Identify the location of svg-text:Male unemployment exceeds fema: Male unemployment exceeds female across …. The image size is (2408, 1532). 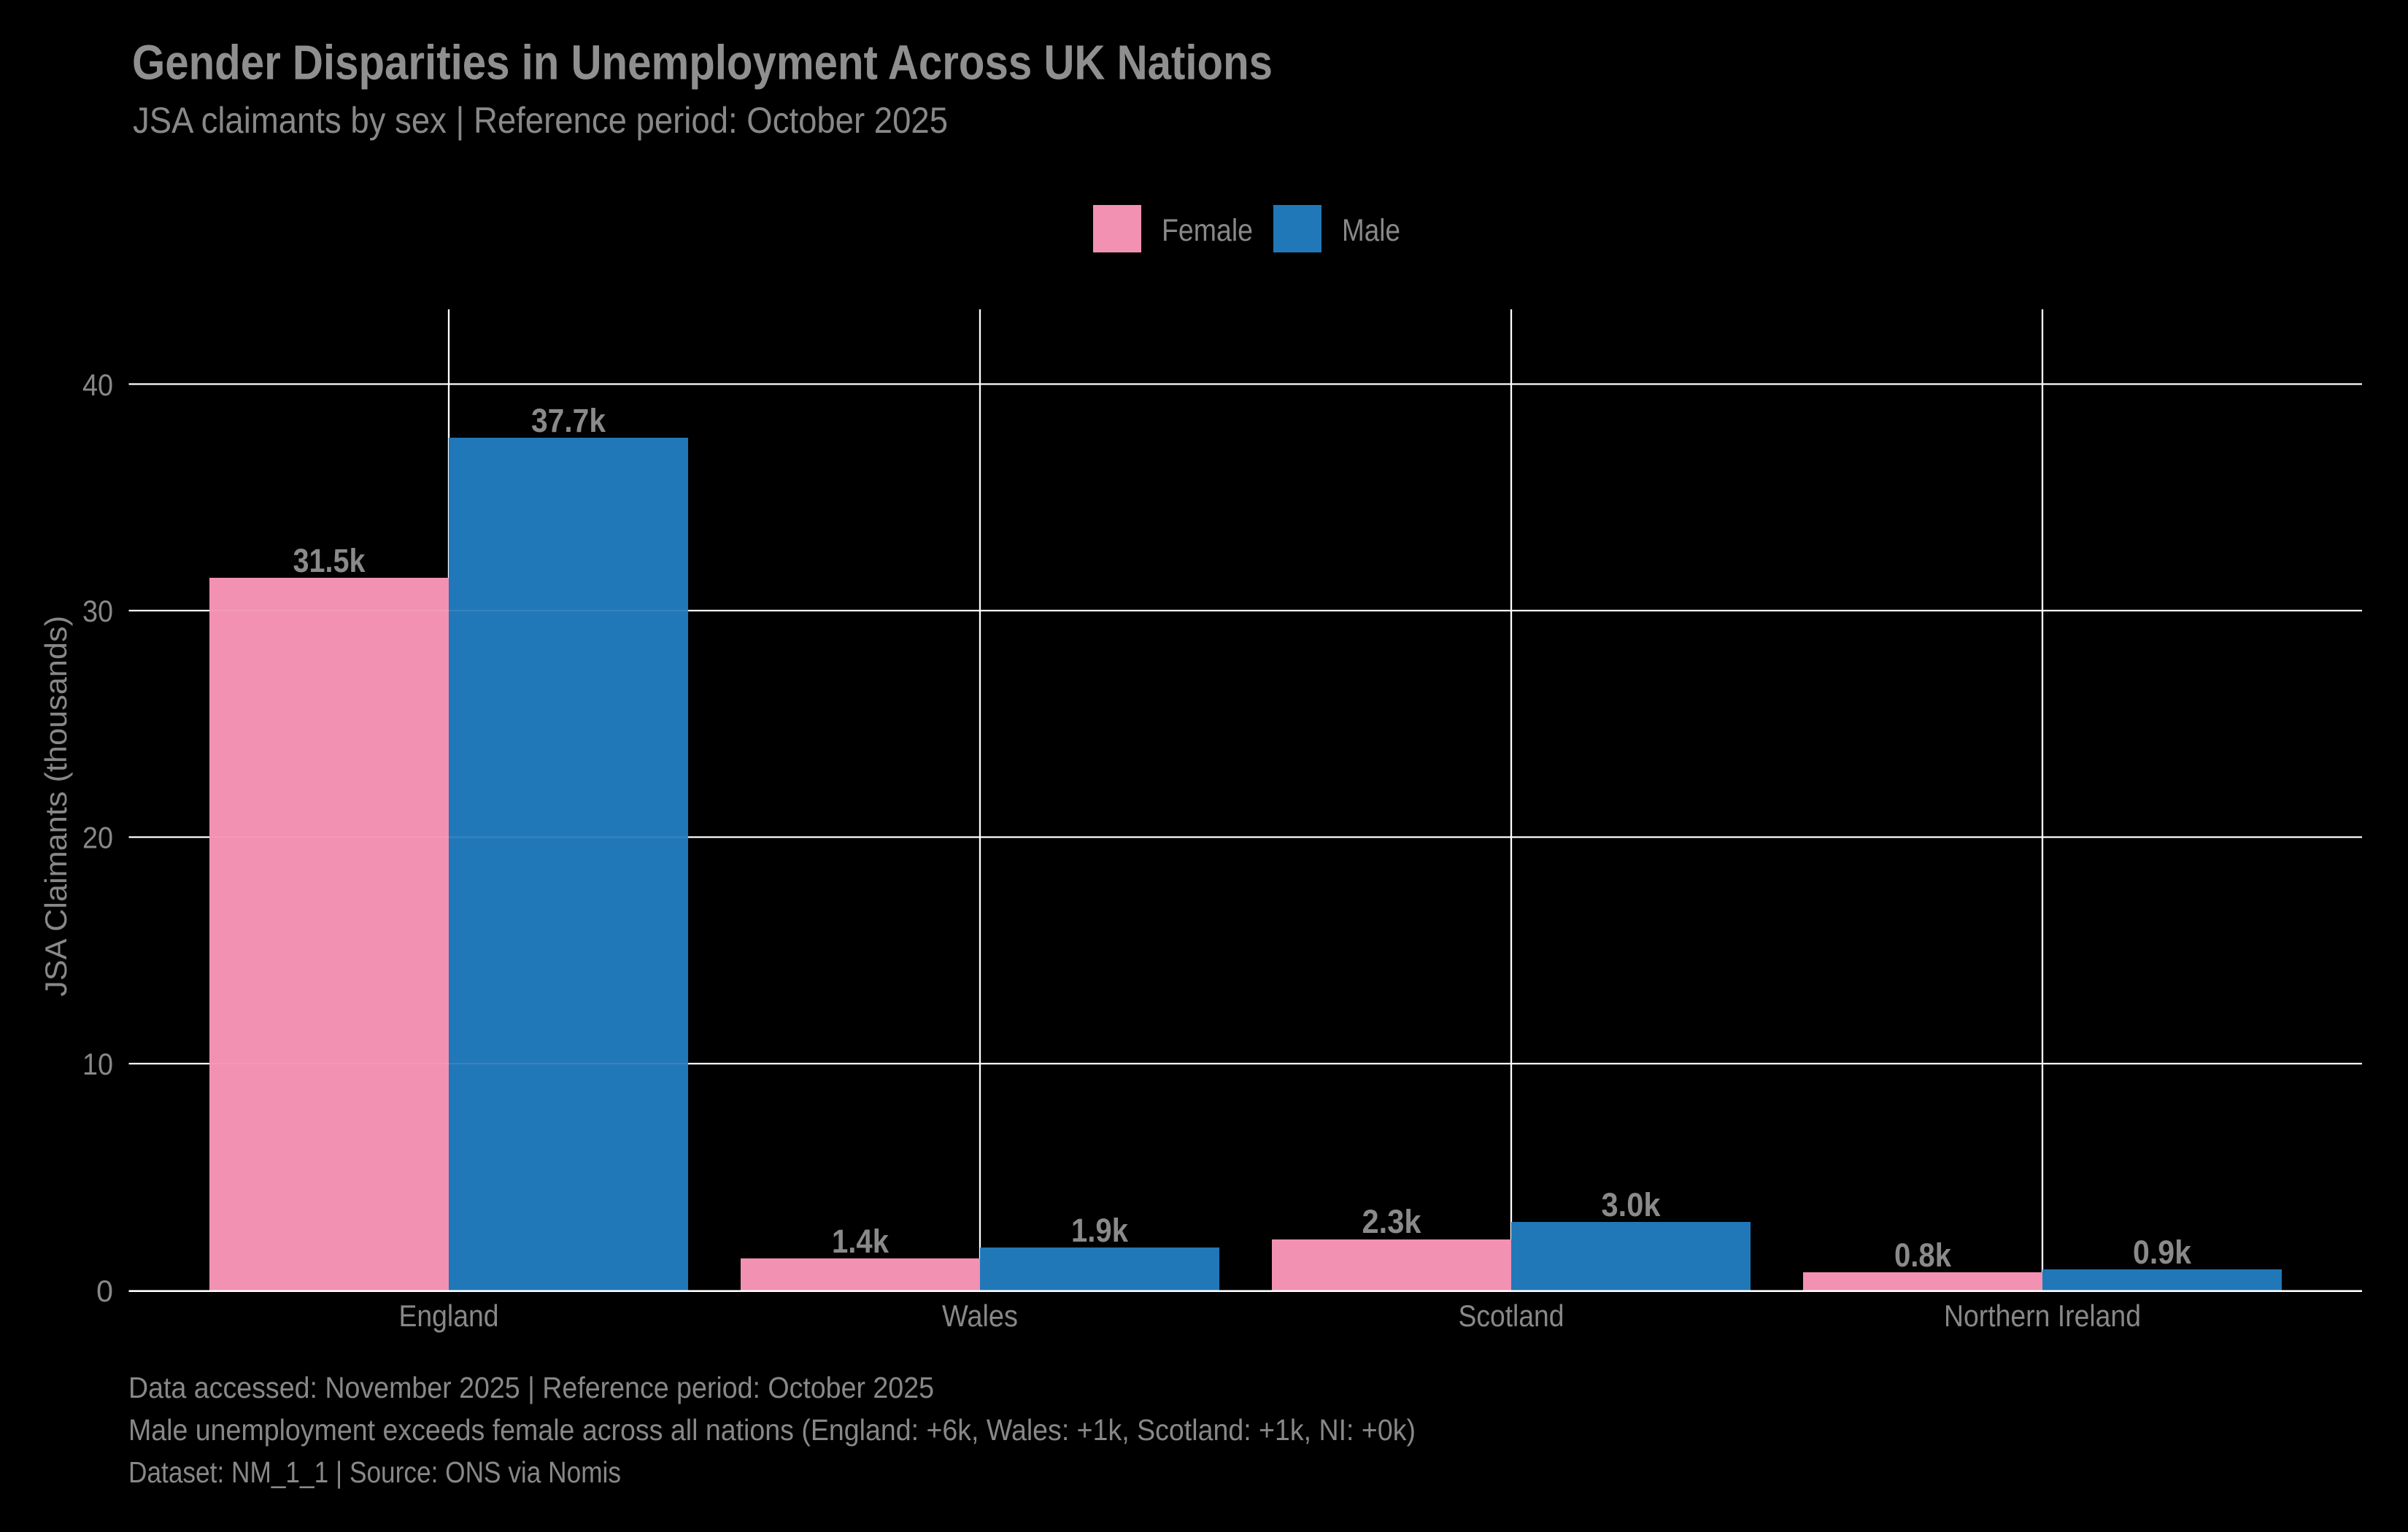
(772, 1430).